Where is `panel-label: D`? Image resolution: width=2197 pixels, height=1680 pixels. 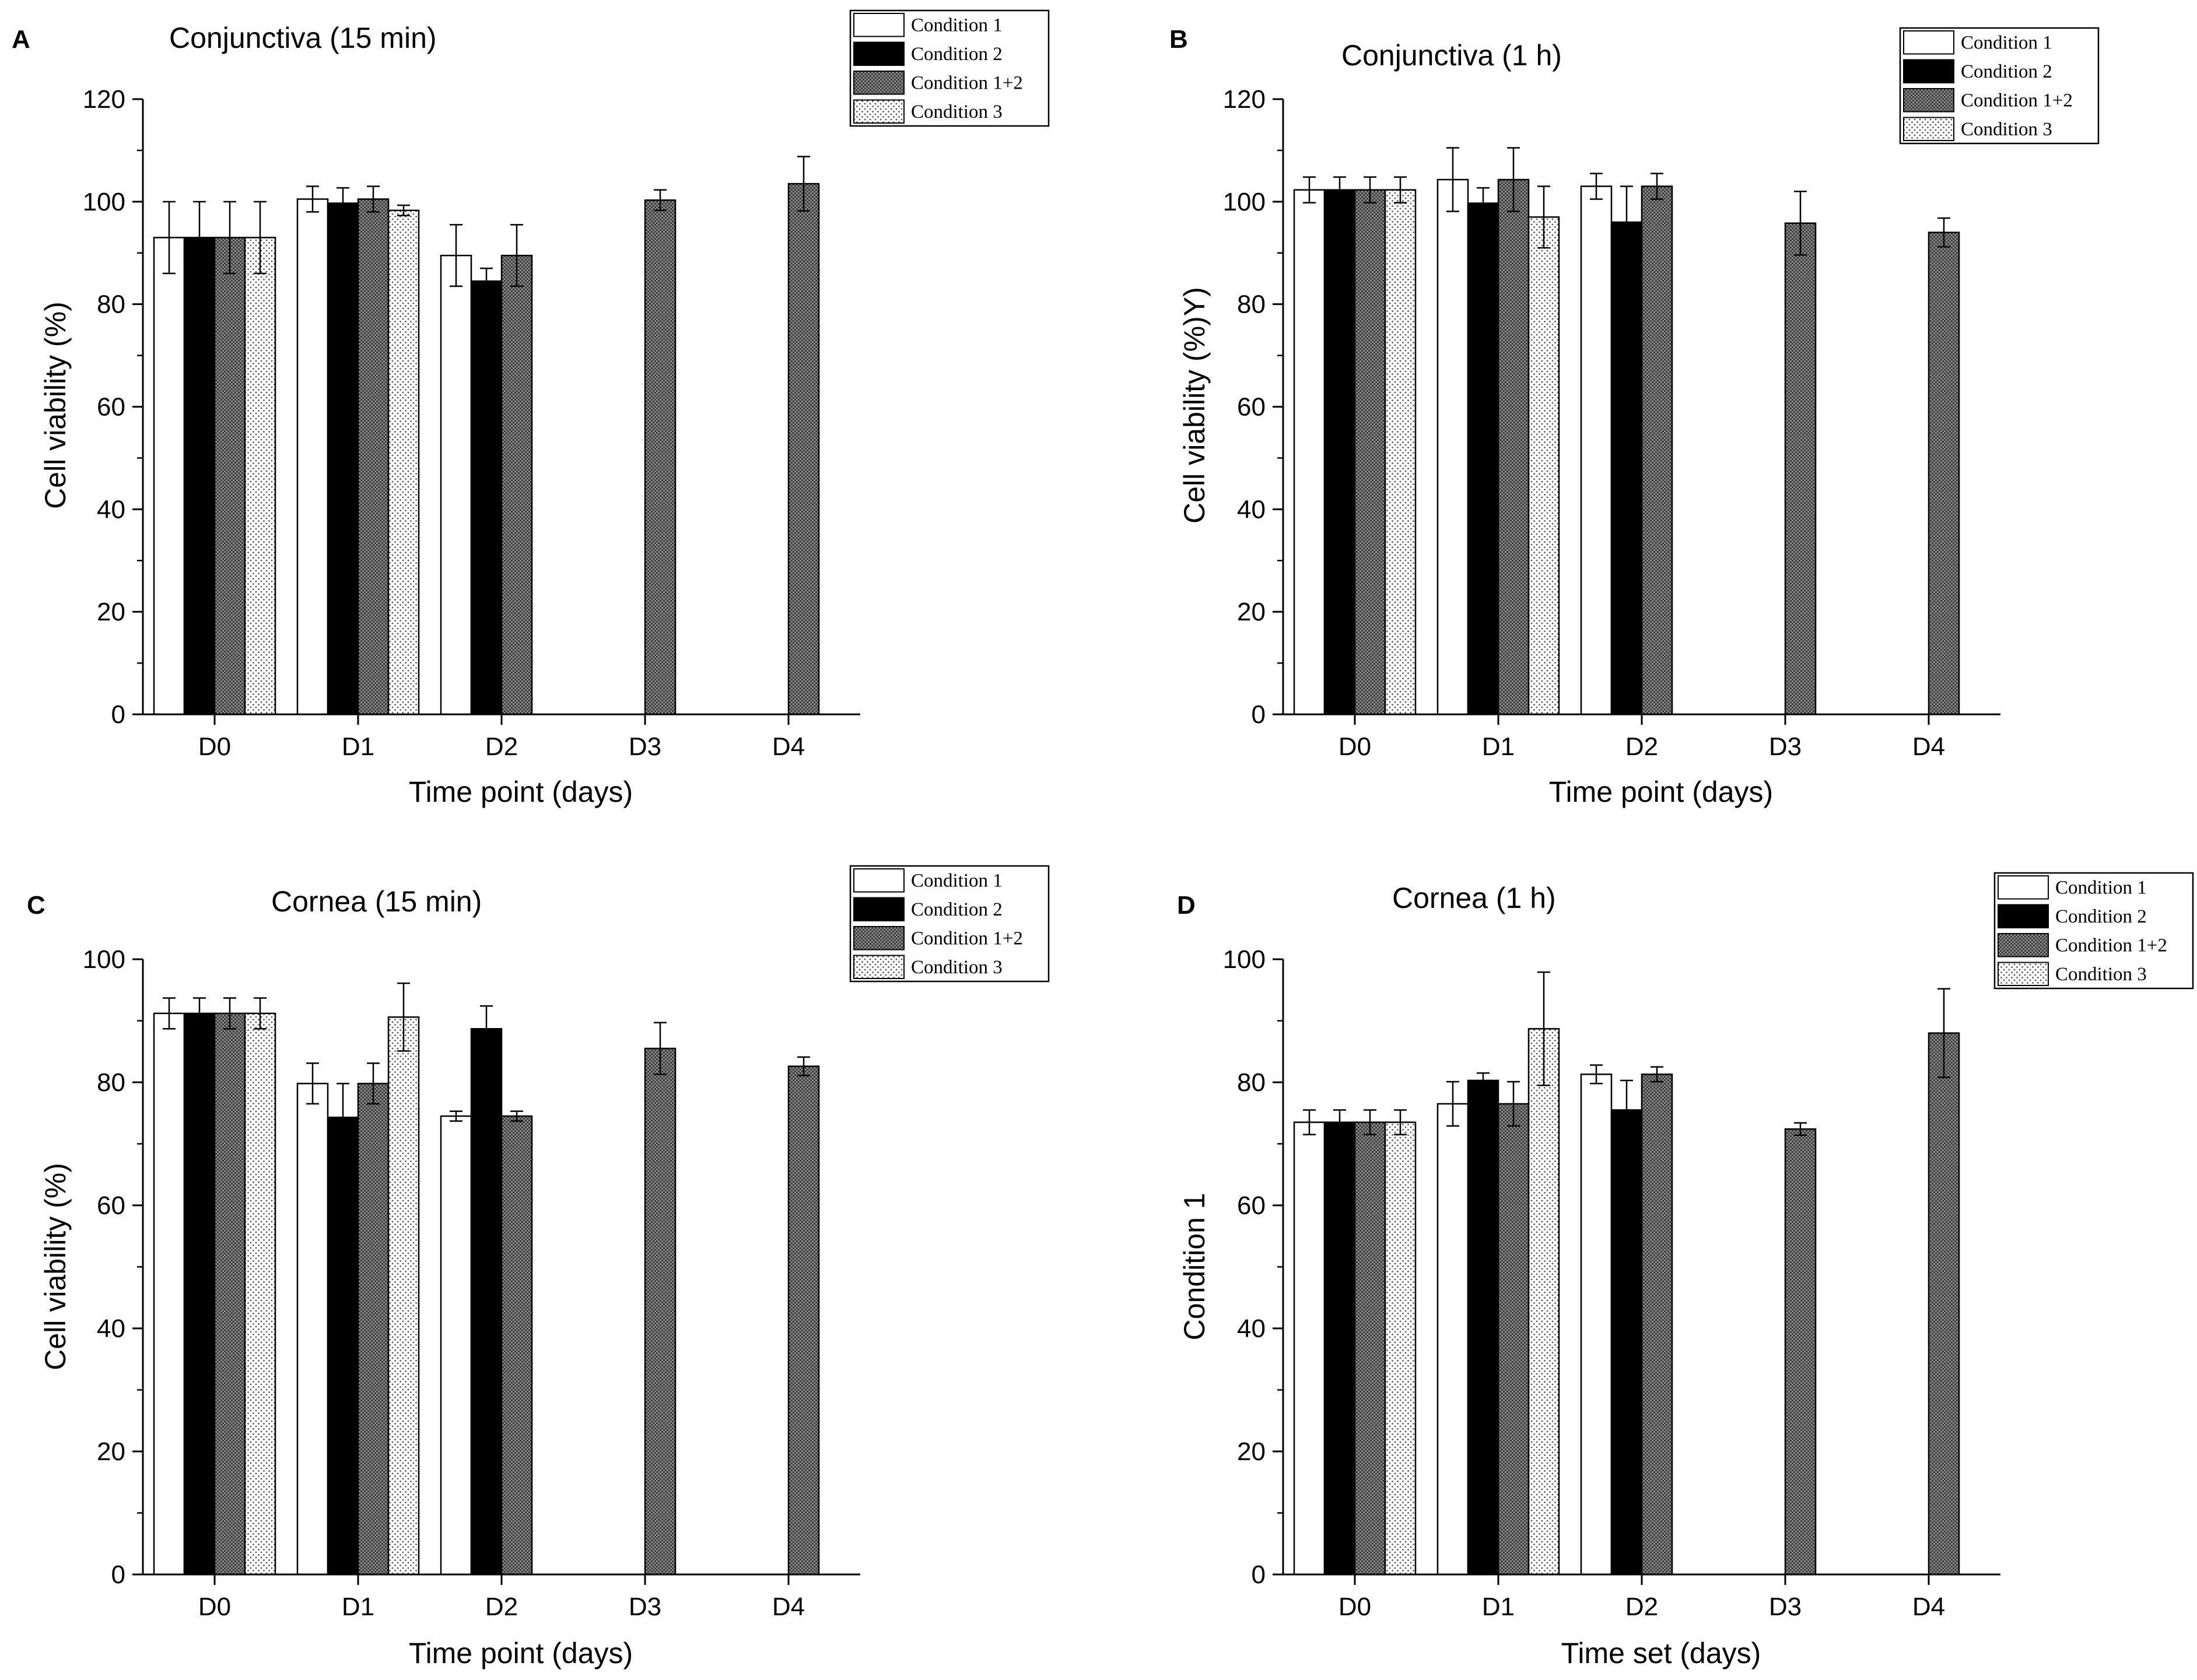 panel-label: D is located at coordinates (1186, 905).